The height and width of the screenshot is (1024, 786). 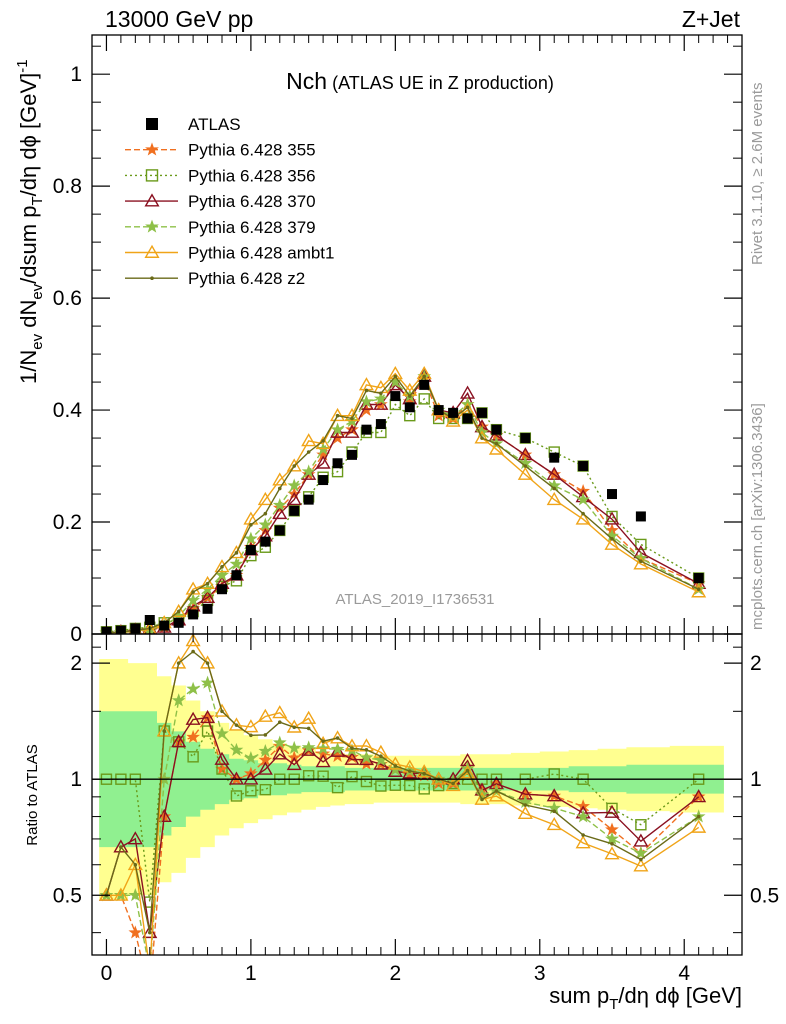 What do you see at coordinates (179, 19) in the screenshot?
I see `header-energy: 13000 GeV pp` at bounding box center [179, 19].